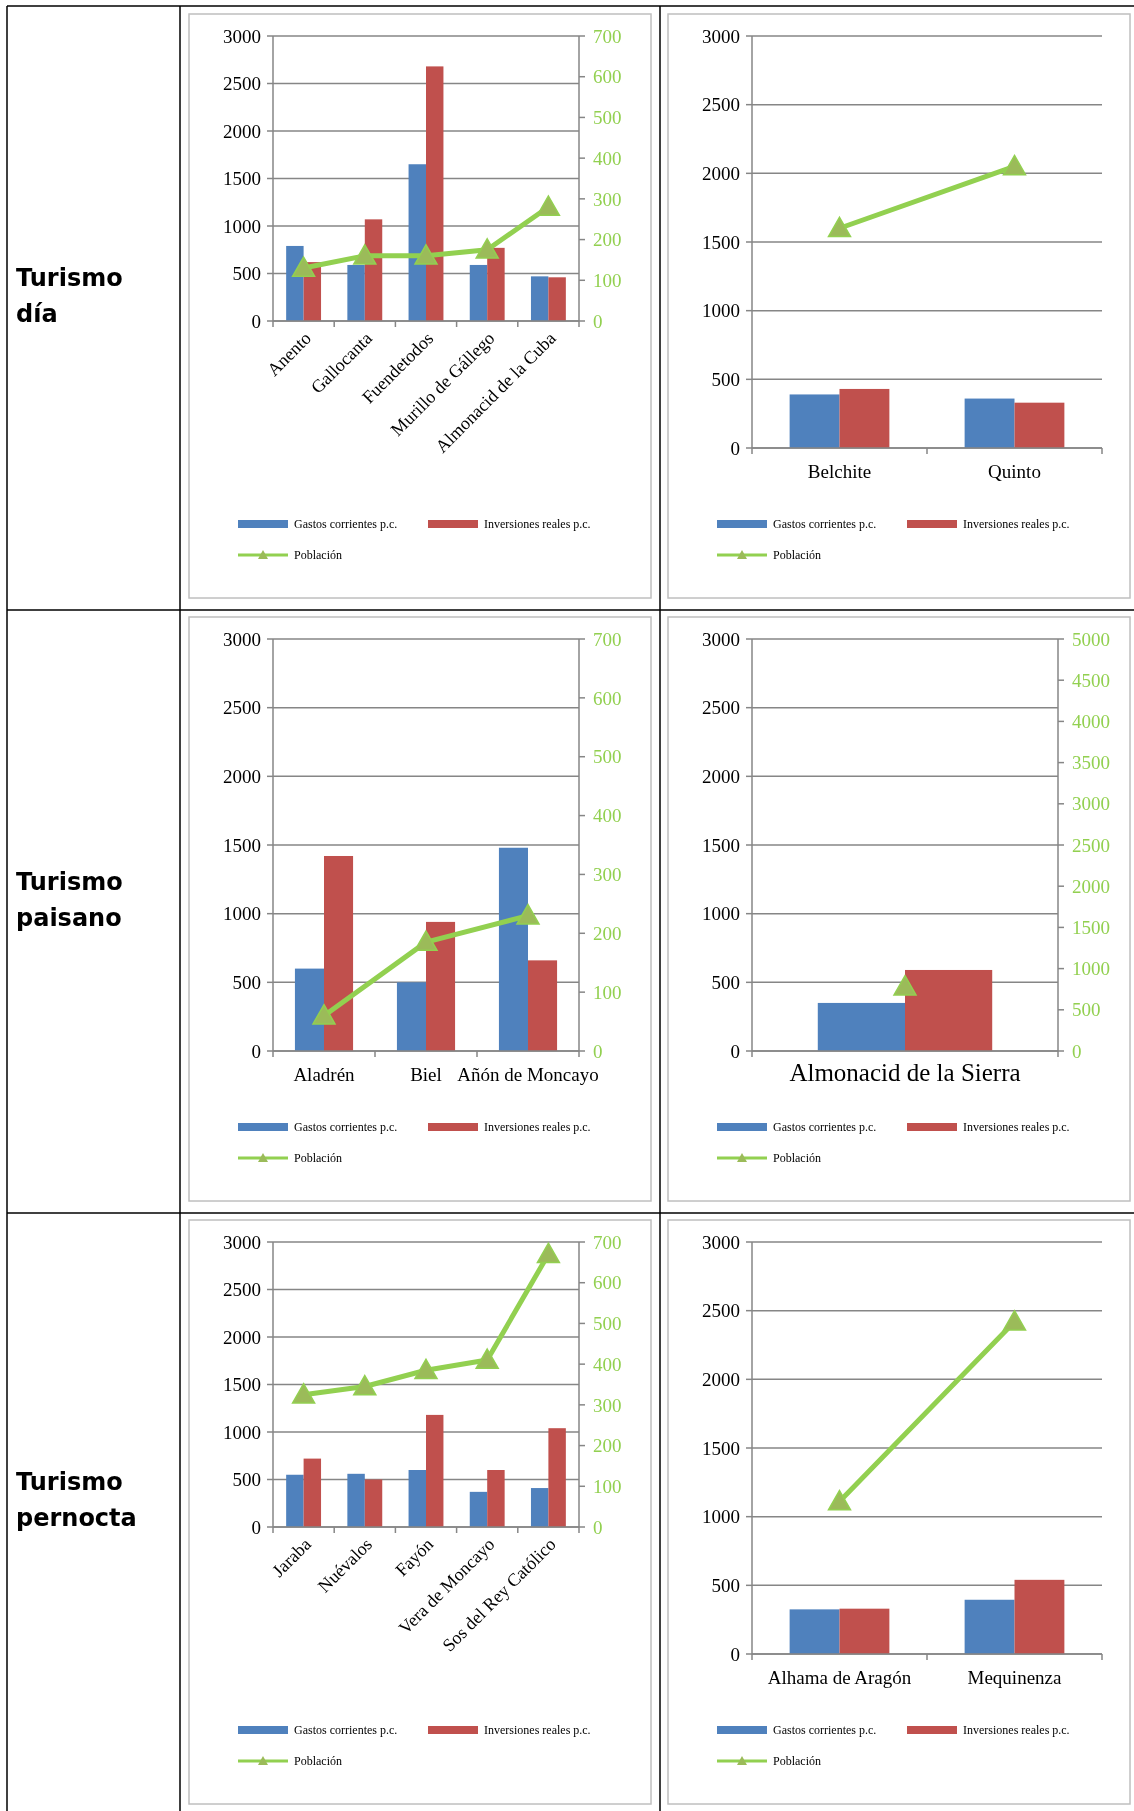 This screenshot has width=1134, height=1811. Describe the element at coordinates (1091, 804) in the screenshot. I see `y2-tick-label: 3000` at that location.